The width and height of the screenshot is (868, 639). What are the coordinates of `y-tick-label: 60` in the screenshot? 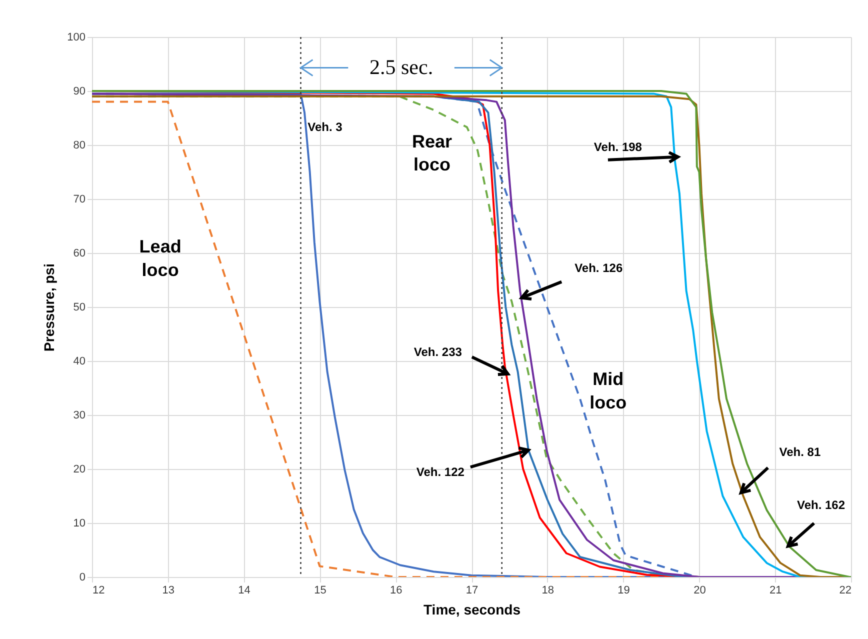 It's located at (79, 254).